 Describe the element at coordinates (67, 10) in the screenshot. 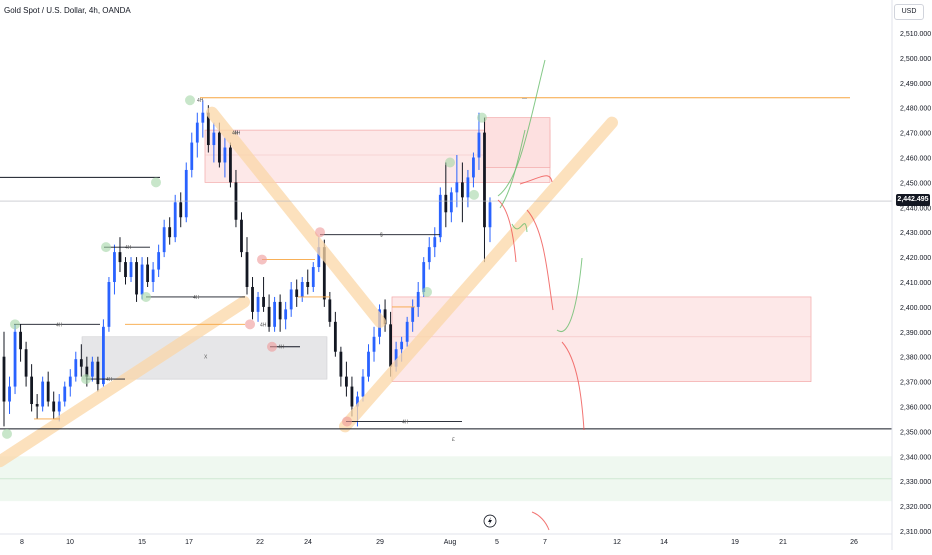

I see `symbol-title: Gold Spot / U.S. Dollar, 4h, OANDA` at that location.